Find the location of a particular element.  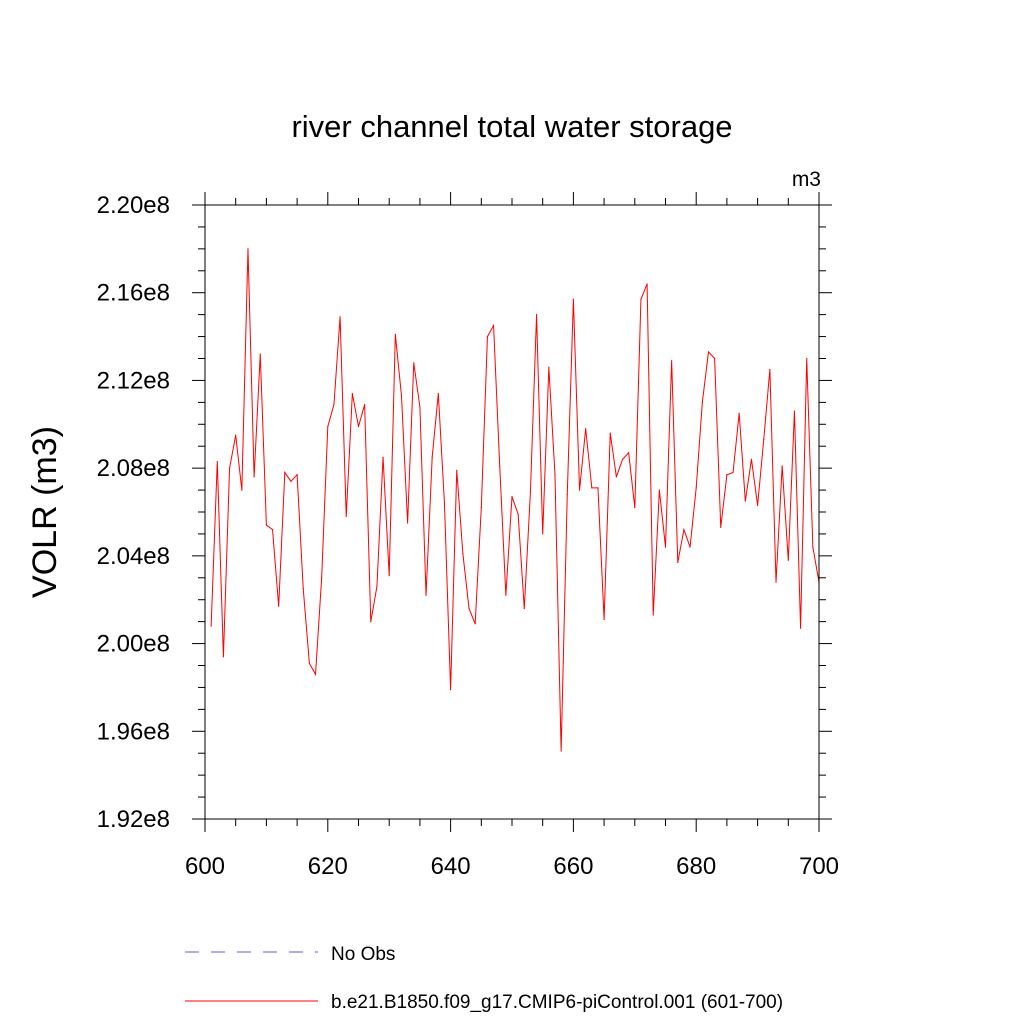

units-label: m3 is located at coordinates (806, 179).